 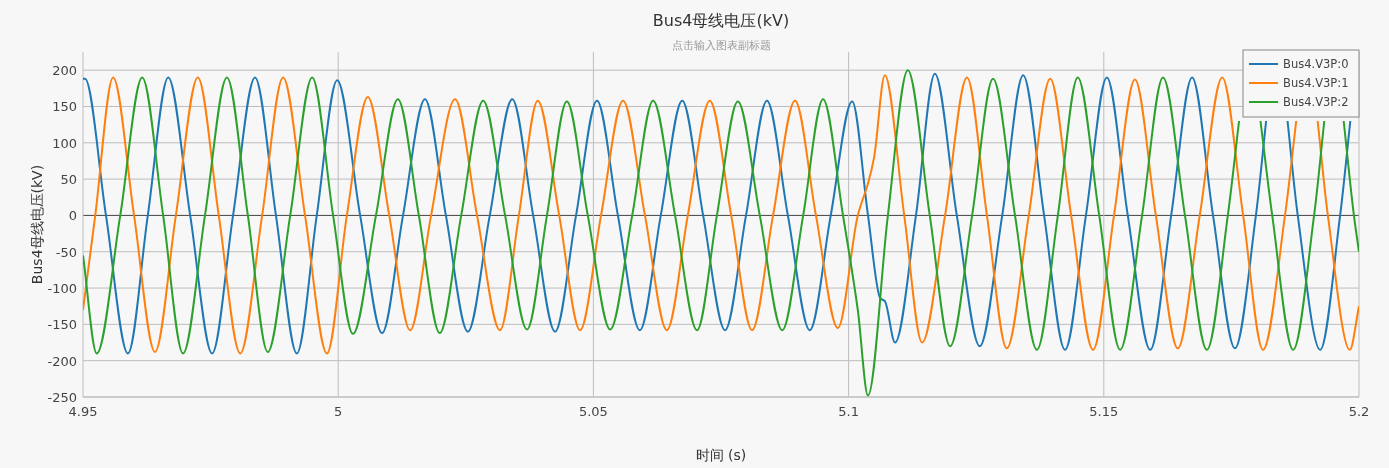 What do you see at coordinates (1359, 411) in the screenshot?
I see `x-tick-label: 5.2` at bounding box center [1359, 411].